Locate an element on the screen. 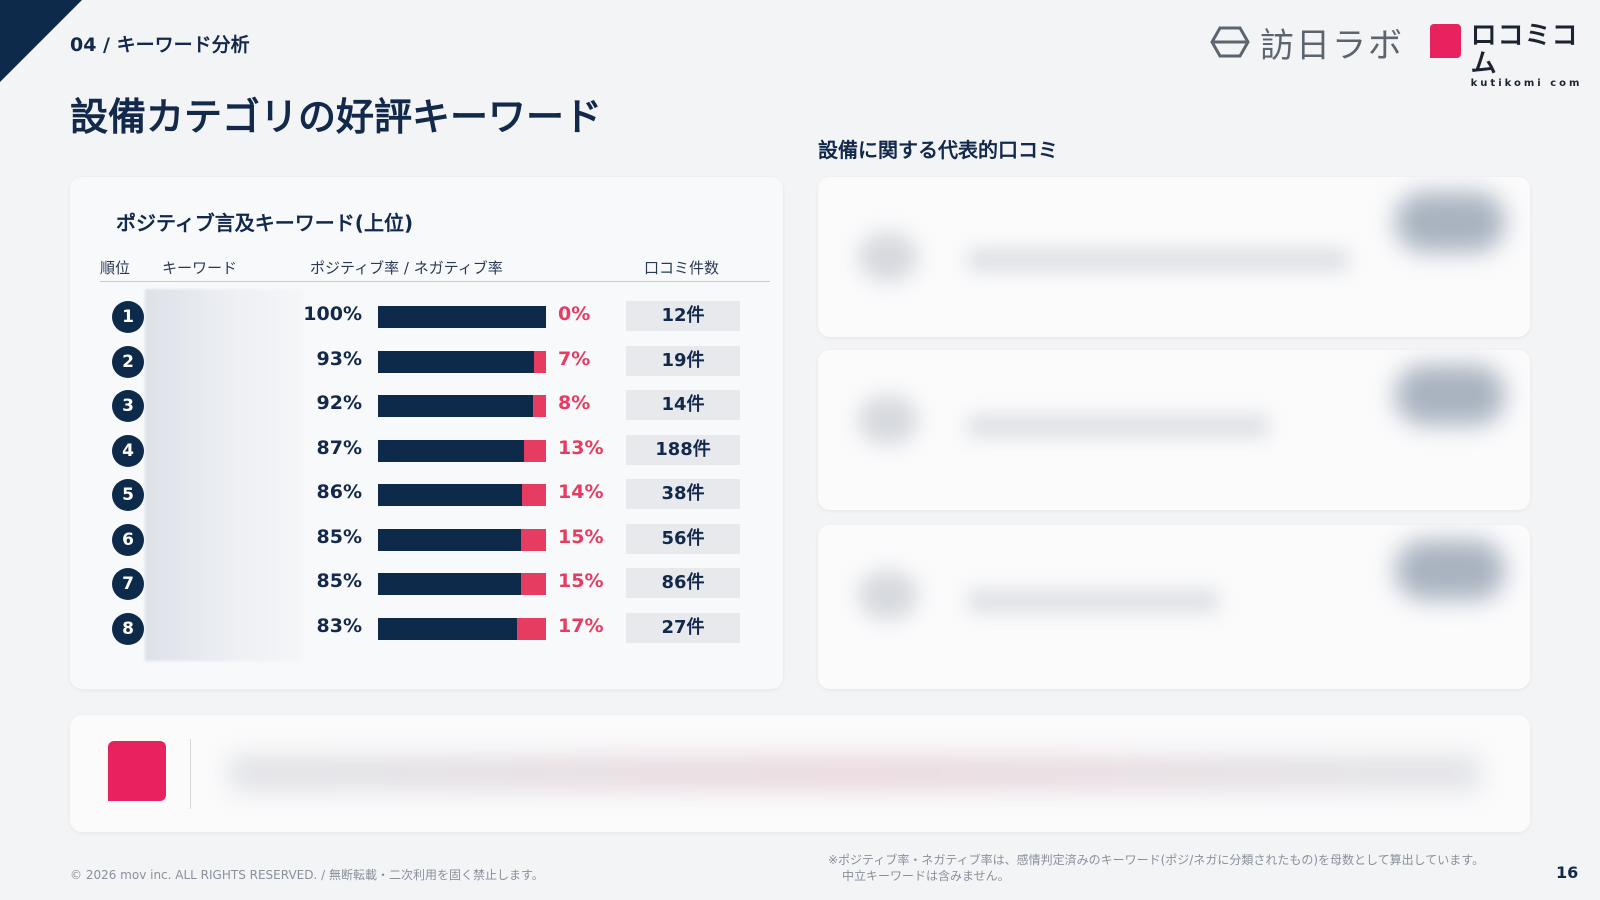  keyword-ranking-title: ポジティブ言及キーワード(上位) is located at coordinates (265, 223).